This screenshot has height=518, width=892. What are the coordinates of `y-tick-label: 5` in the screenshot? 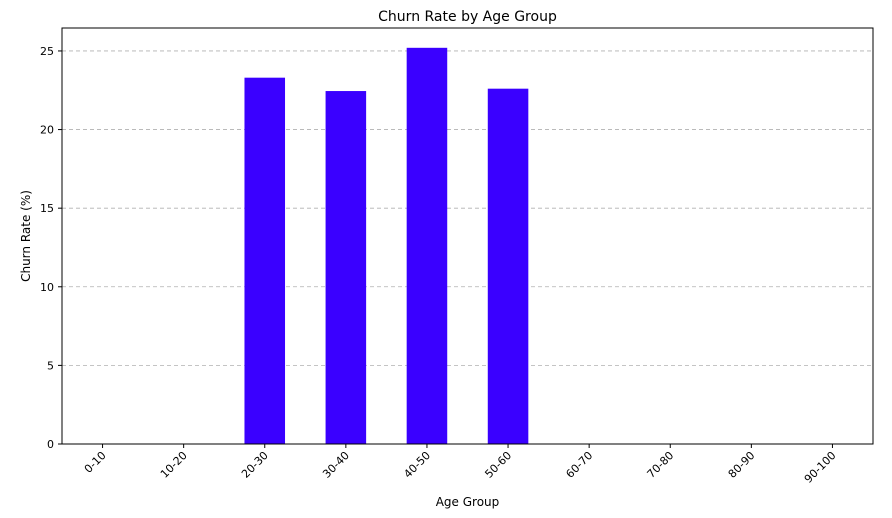 It's located at (50, 365).